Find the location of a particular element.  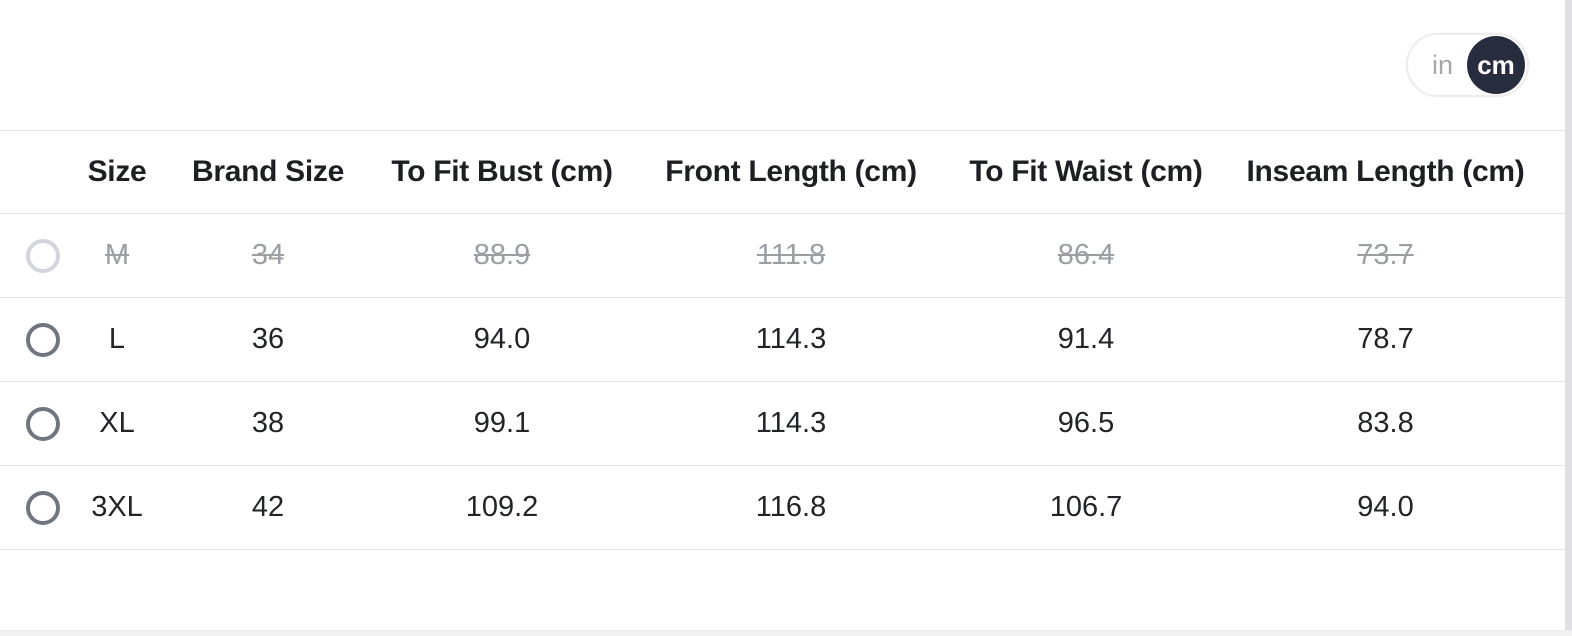

cell-bust: 99.1 is located at coordinates (502, 423).